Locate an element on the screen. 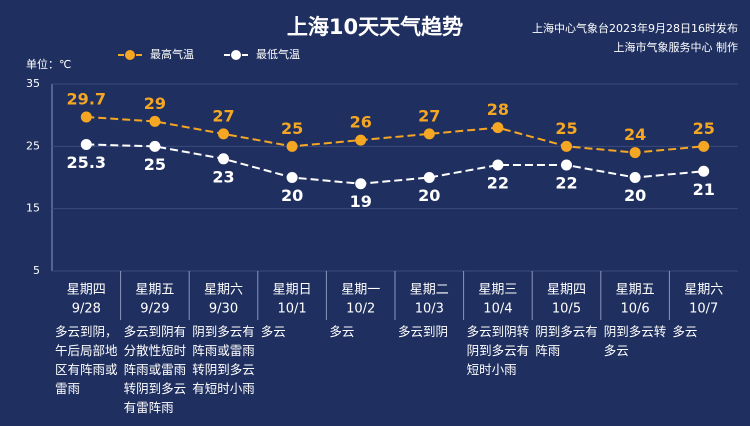 This screenshot has height=426, width=750. value-label: 19 is located at coordinates (361, 201).